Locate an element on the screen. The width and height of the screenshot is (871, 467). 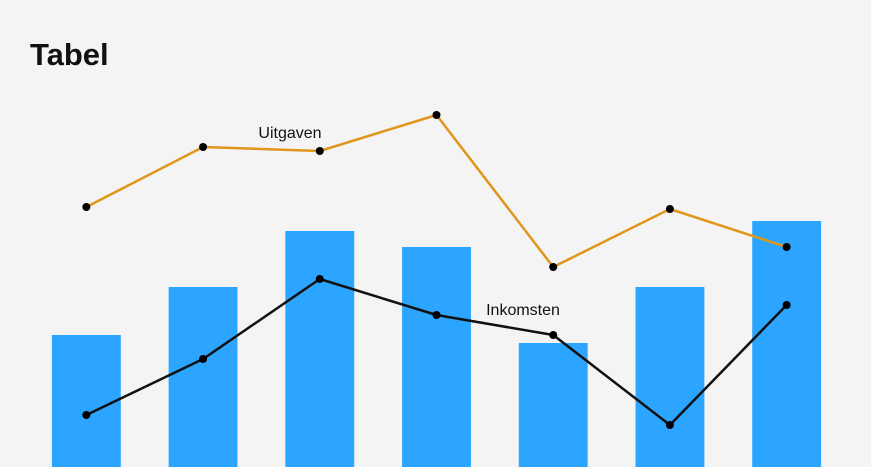
line-label: Inkomsten is located at coordinates (523, 310).